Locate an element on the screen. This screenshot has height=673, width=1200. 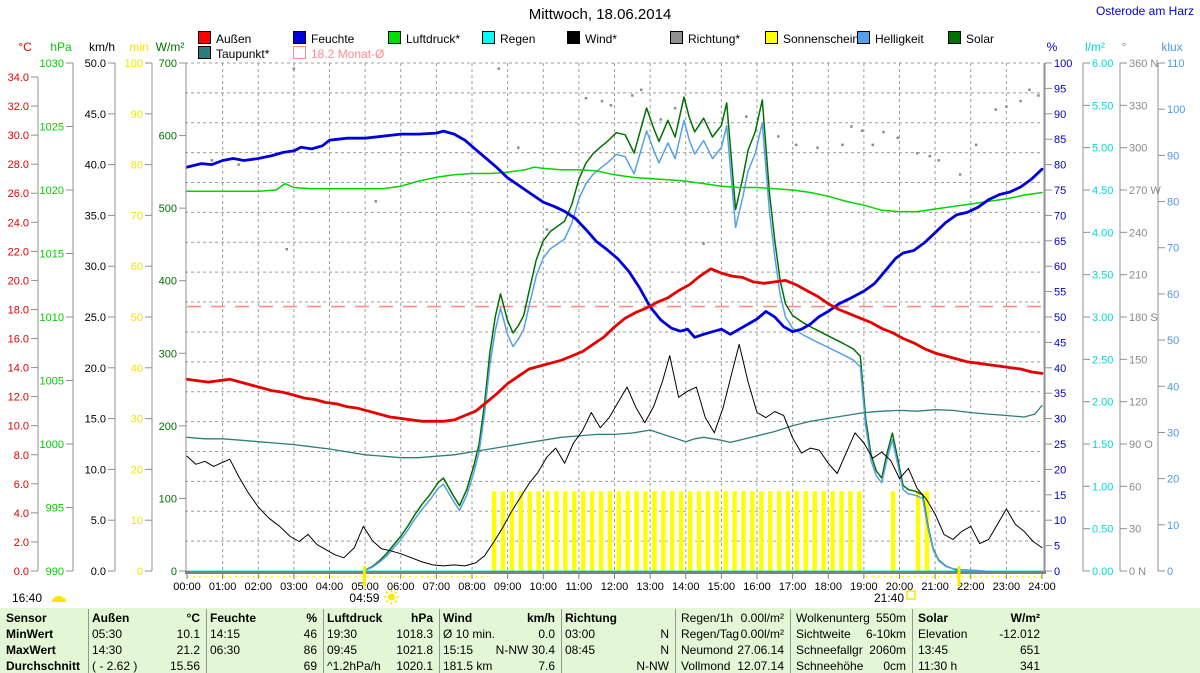
svg-text: 5.0 is located at coordinates (98, 521).